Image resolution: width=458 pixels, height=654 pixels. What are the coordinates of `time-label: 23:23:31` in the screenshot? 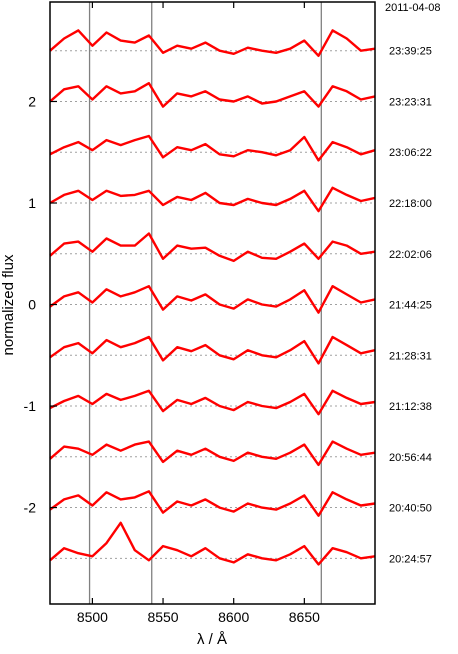 It's located at (410, 102).